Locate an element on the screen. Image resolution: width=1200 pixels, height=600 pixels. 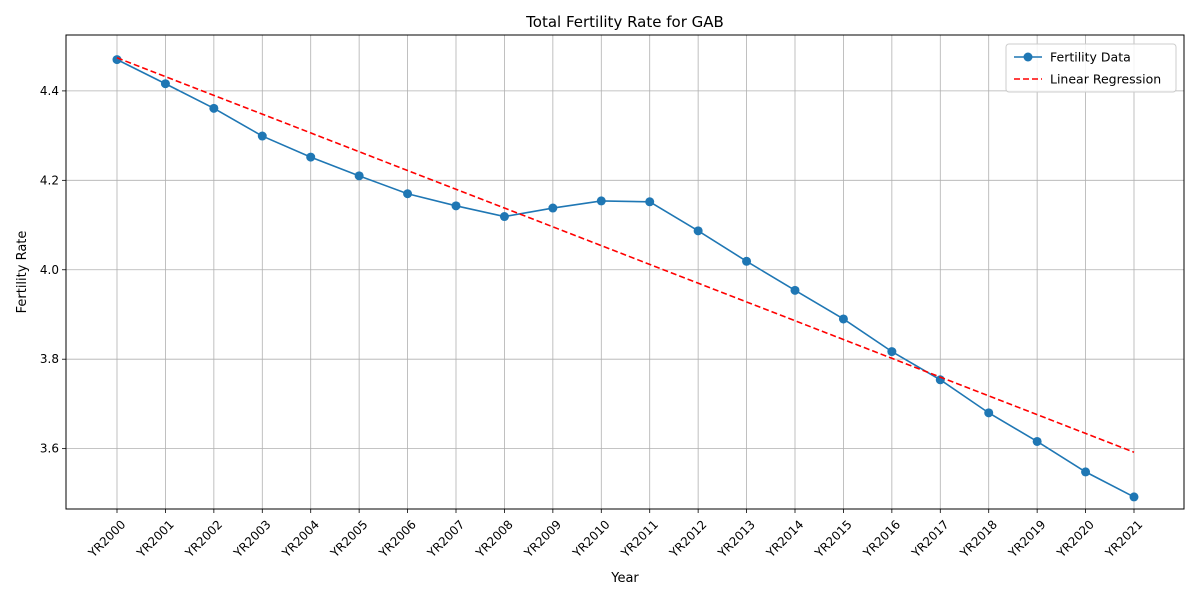
x-tick-label: YR2006 is located at coordinates (397, 538).